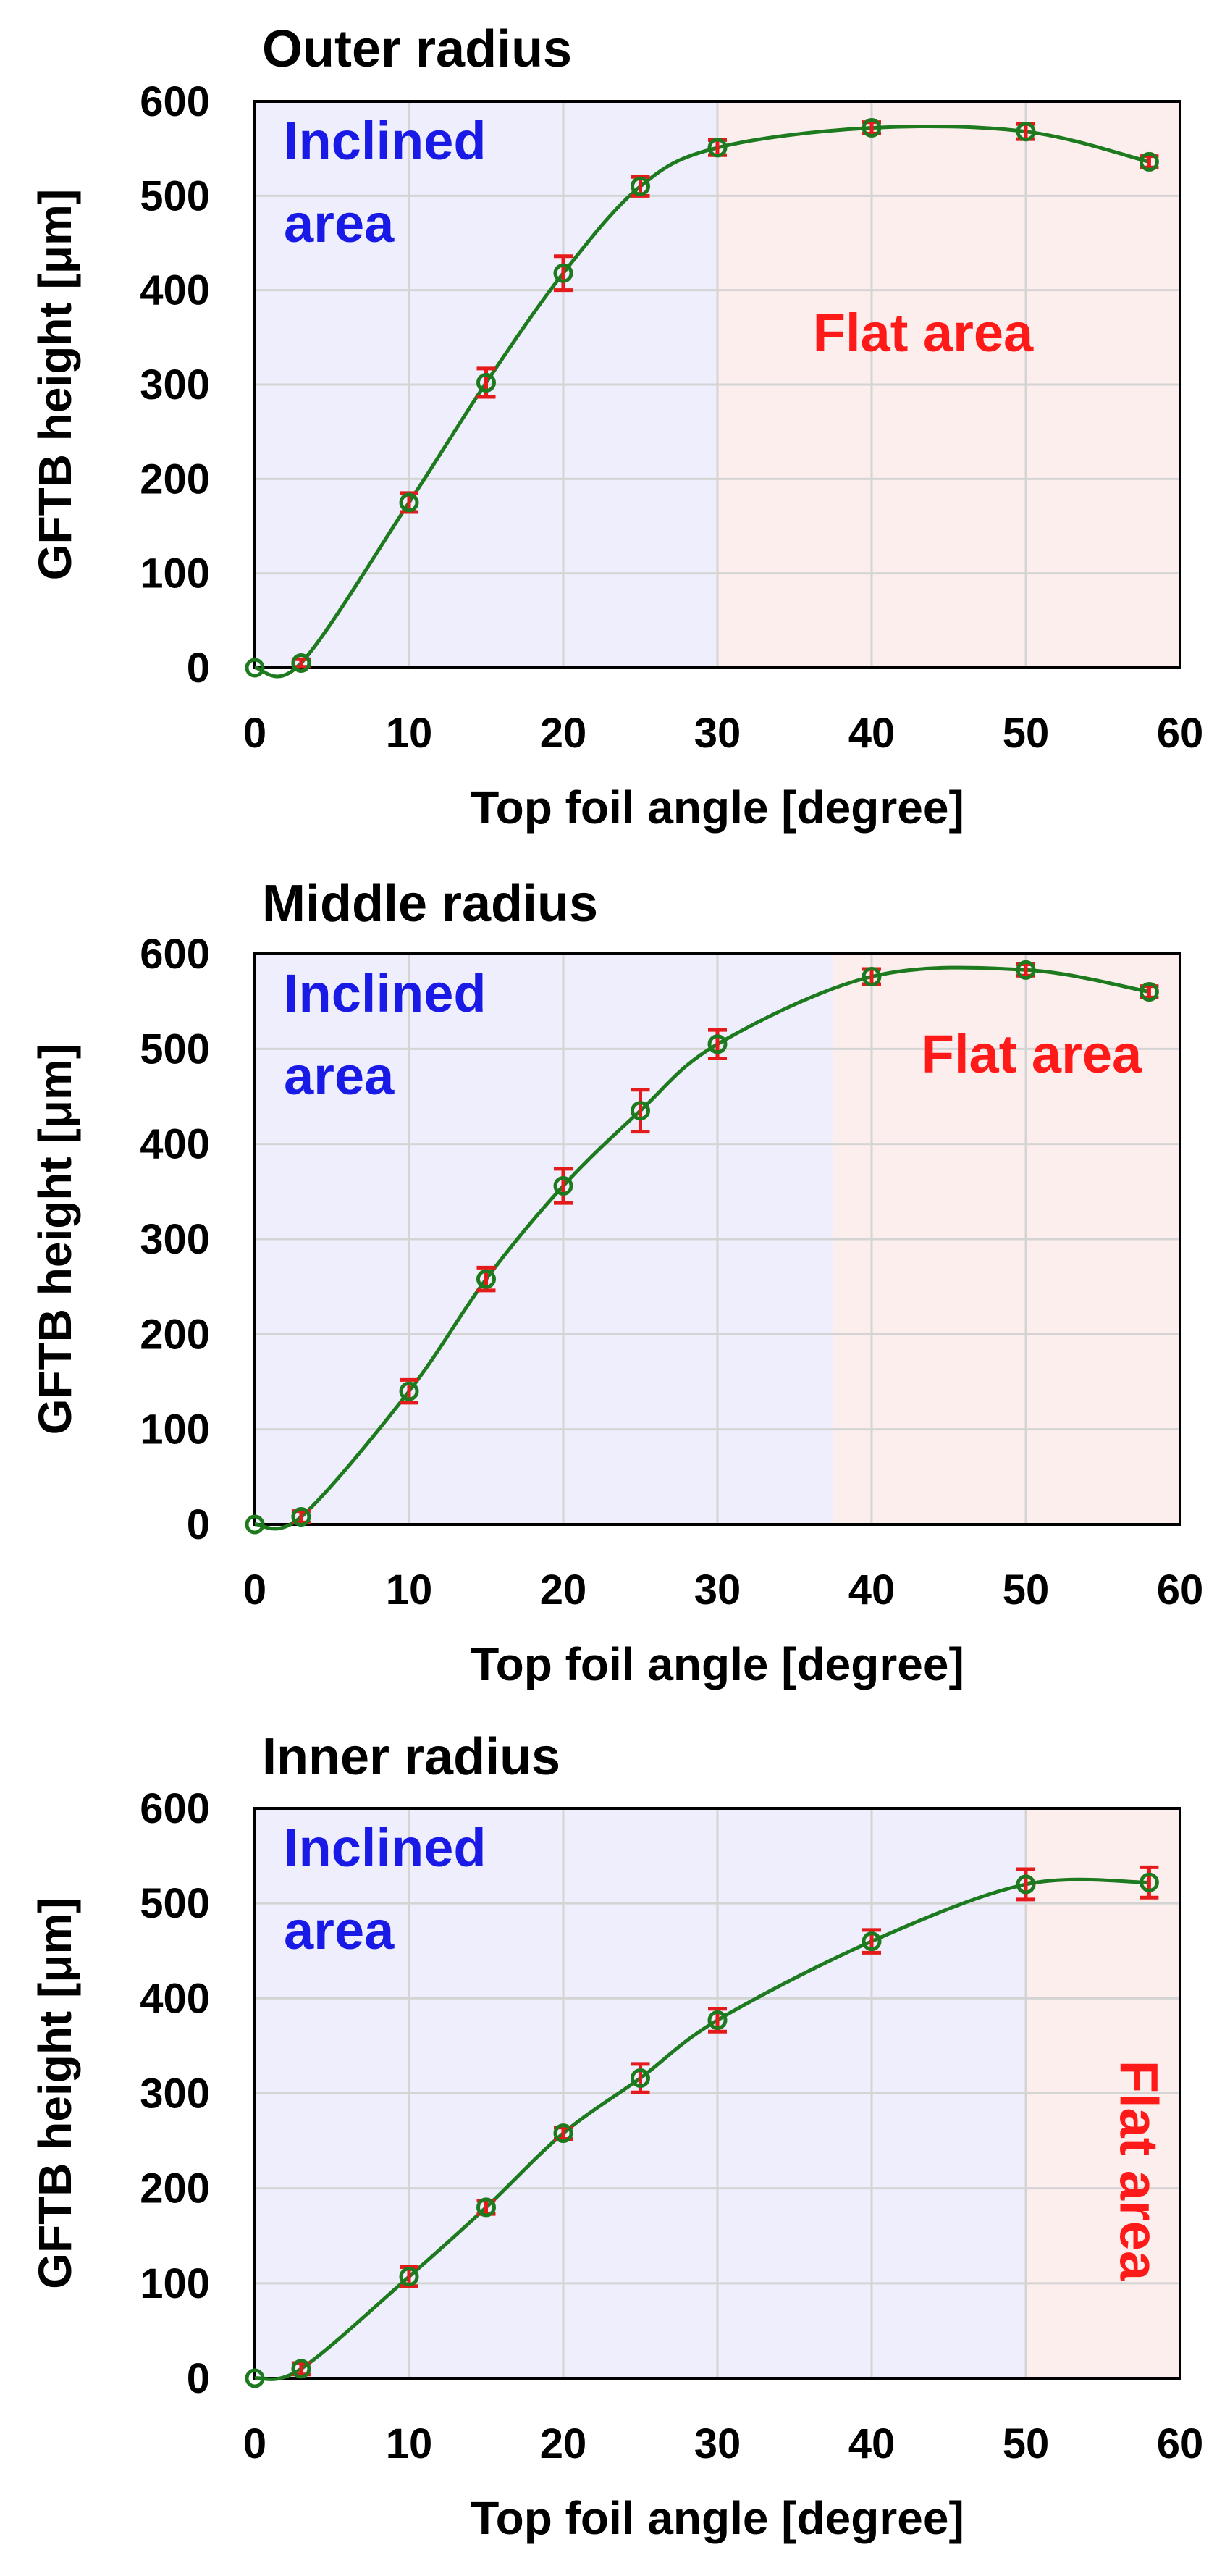  What do you see at coordinates (411, 1757) in the screenshot?
I see `chart-title: Inner radius` at bounding box center [411, 1757].